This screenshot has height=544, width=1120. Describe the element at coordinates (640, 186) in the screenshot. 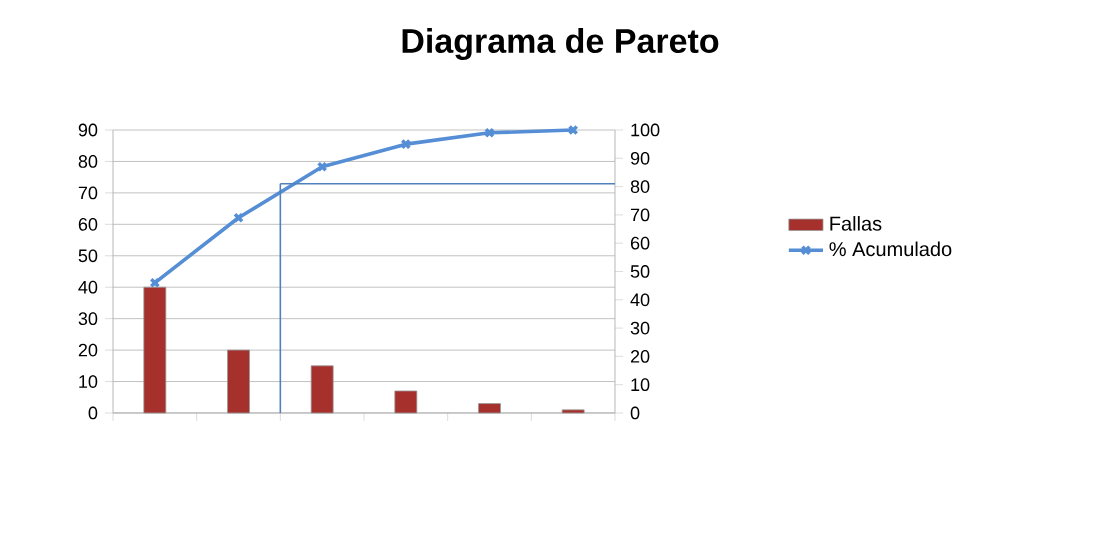

I see `y2-tick-label: 80` at that location.